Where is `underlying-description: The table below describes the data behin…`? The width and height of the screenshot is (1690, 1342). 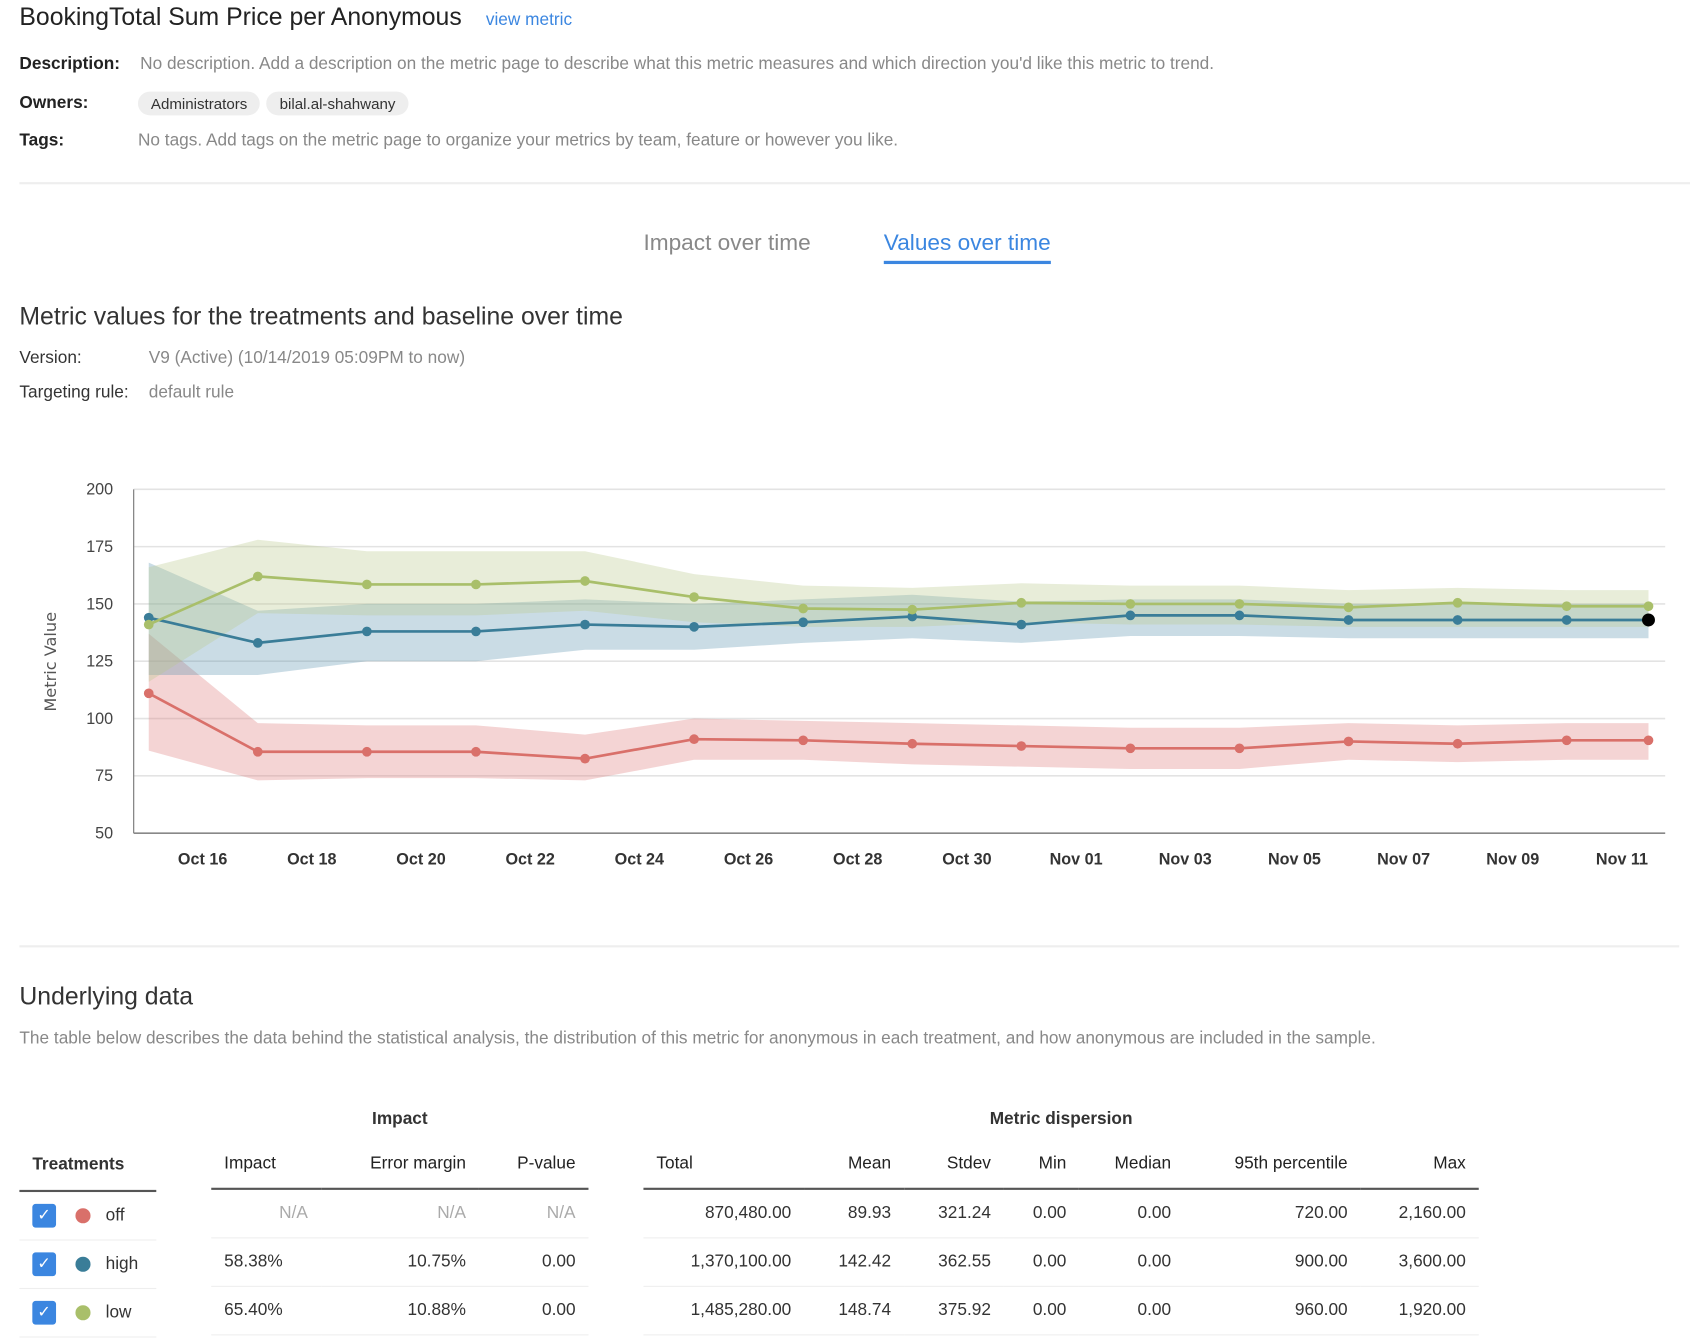 underlying-description: The table below describes the data behin… is located at coordinates (697, 1038).